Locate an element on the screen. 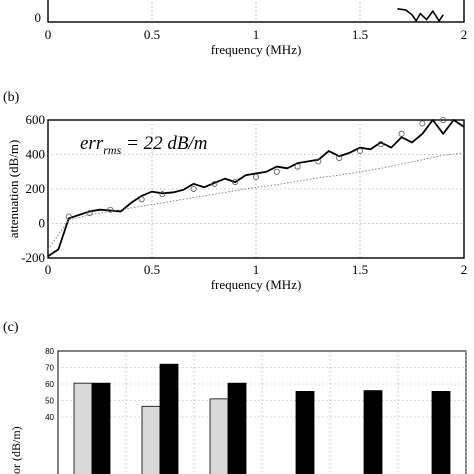  chart-a-lines is located at coordinates (420, 15).